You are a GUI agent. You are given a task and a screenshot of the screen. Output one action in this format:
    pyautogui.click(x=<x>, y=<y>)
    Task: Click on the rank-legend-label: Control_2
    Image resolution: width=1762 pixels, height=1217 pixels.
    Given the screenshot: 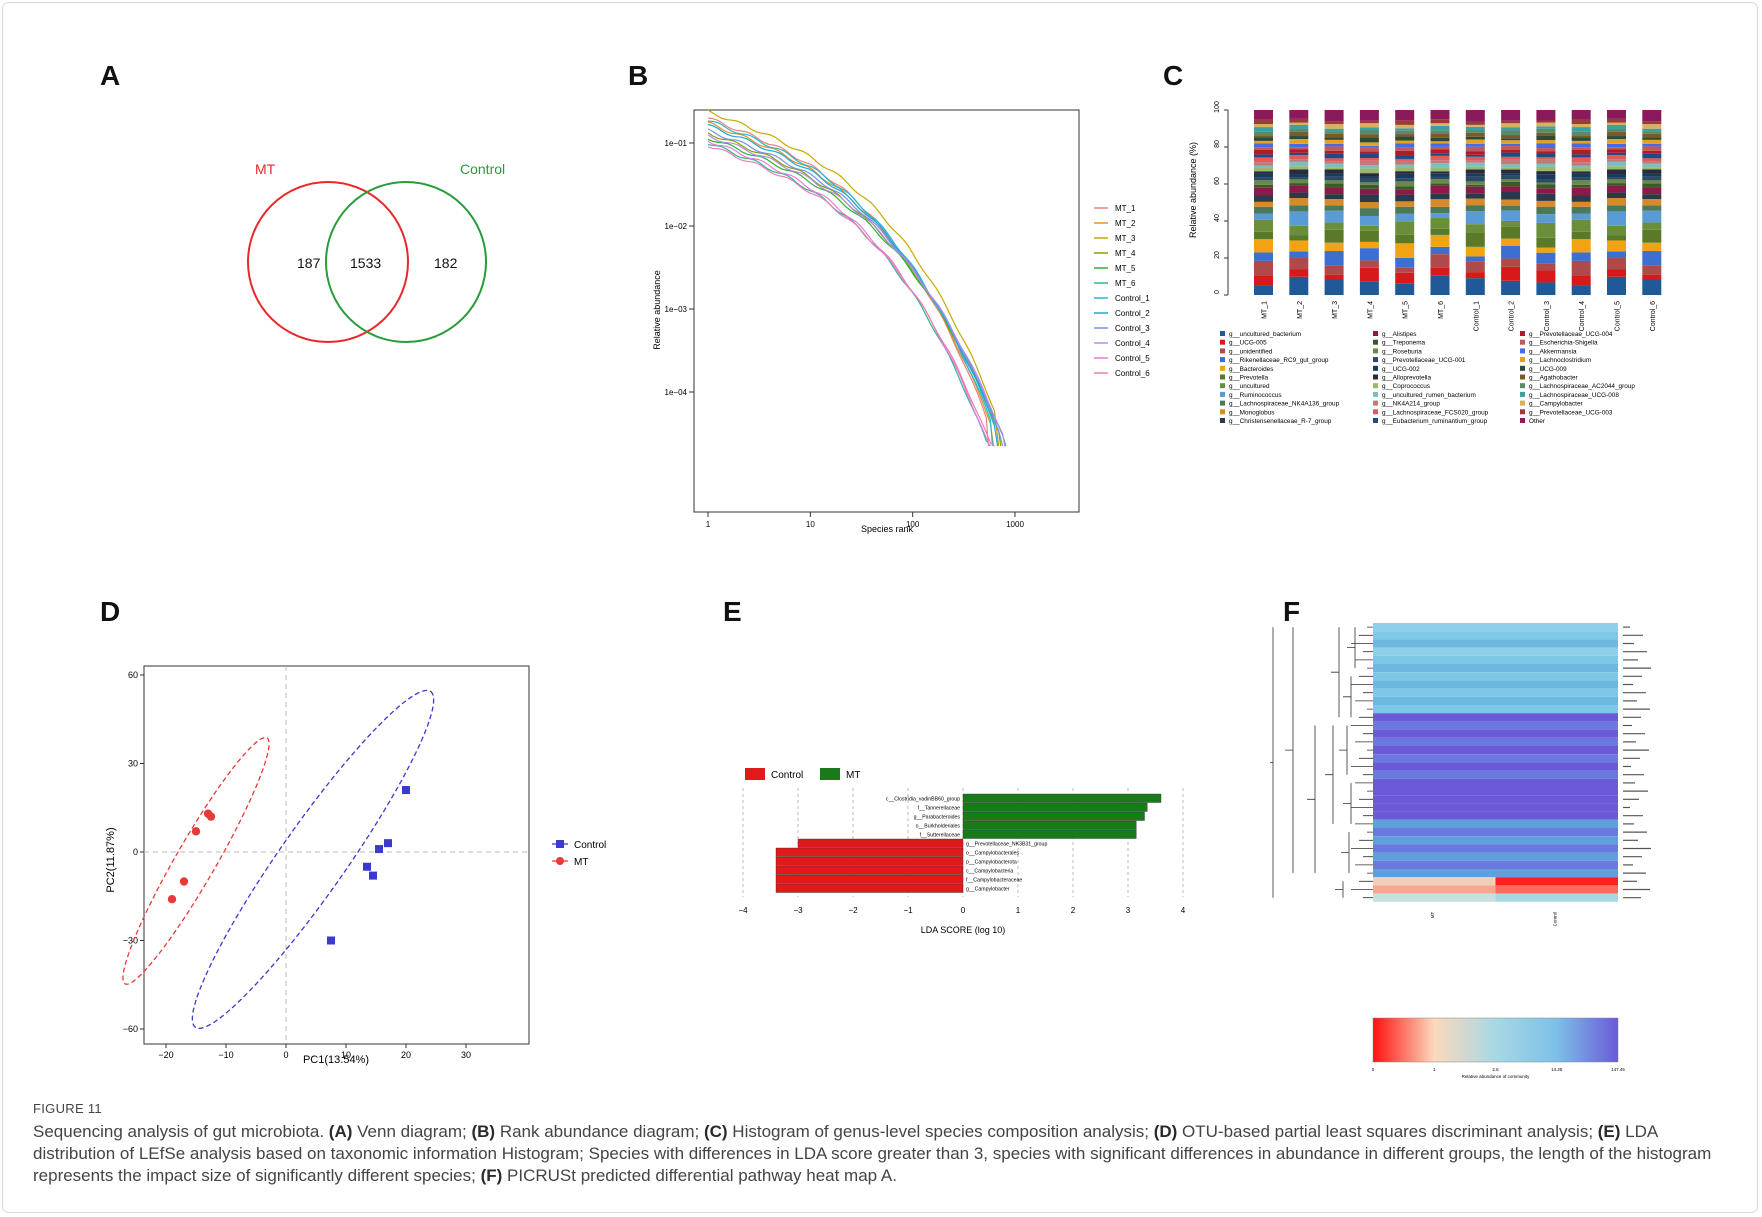 What is the action you would take?
    pyautogui.click(x=1132, y=313)
    